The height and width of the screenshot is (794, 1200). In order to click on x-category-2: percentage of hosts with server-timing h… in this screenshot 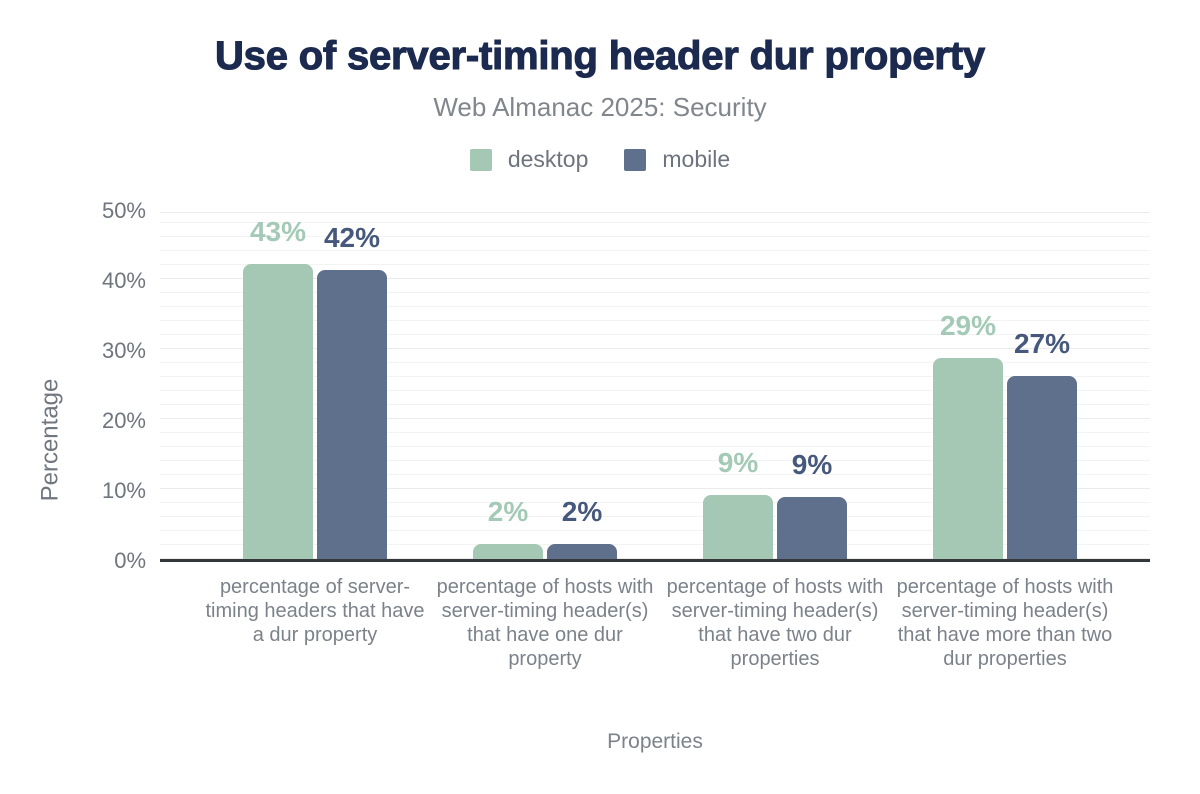, I will do `click(545, 623)`.